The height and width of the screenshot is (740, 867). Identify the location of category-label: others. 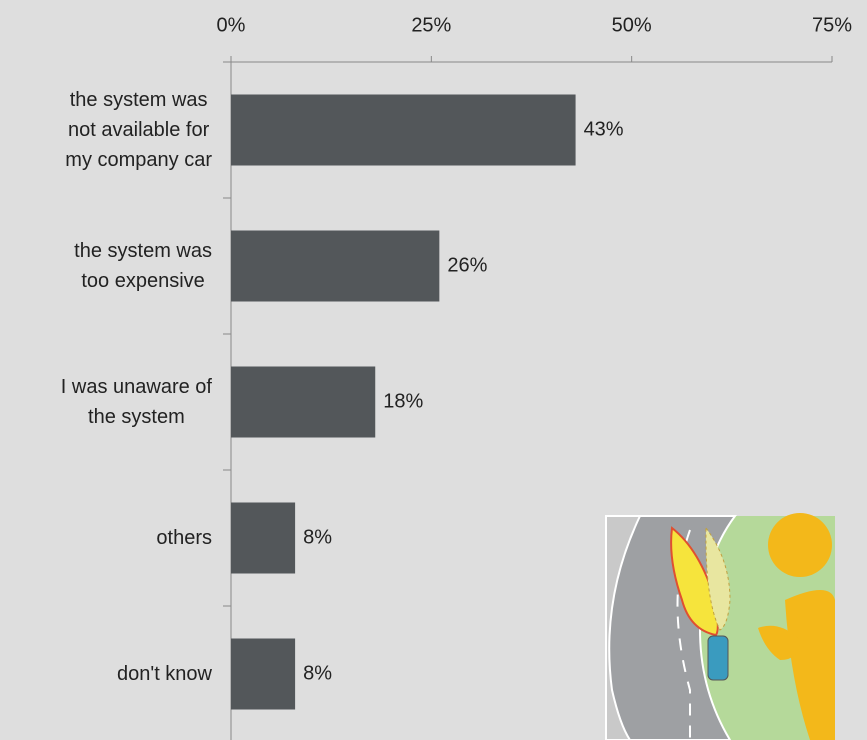
(184, 538).